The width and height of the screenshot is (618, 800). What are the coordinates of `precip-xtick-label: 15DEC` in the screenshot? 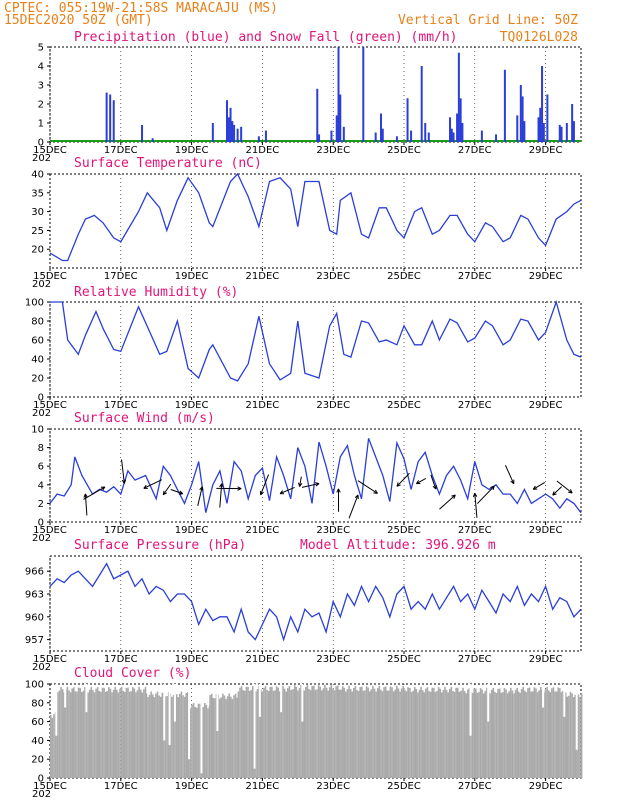 It's located at (50, 150).